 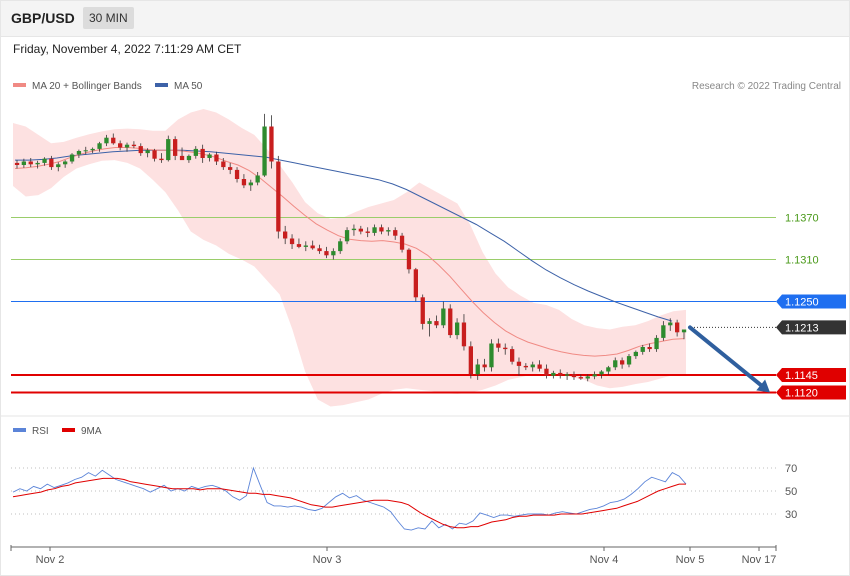 I want to click on rsi-tick-label-70: 70, so click(x=791, y=469).